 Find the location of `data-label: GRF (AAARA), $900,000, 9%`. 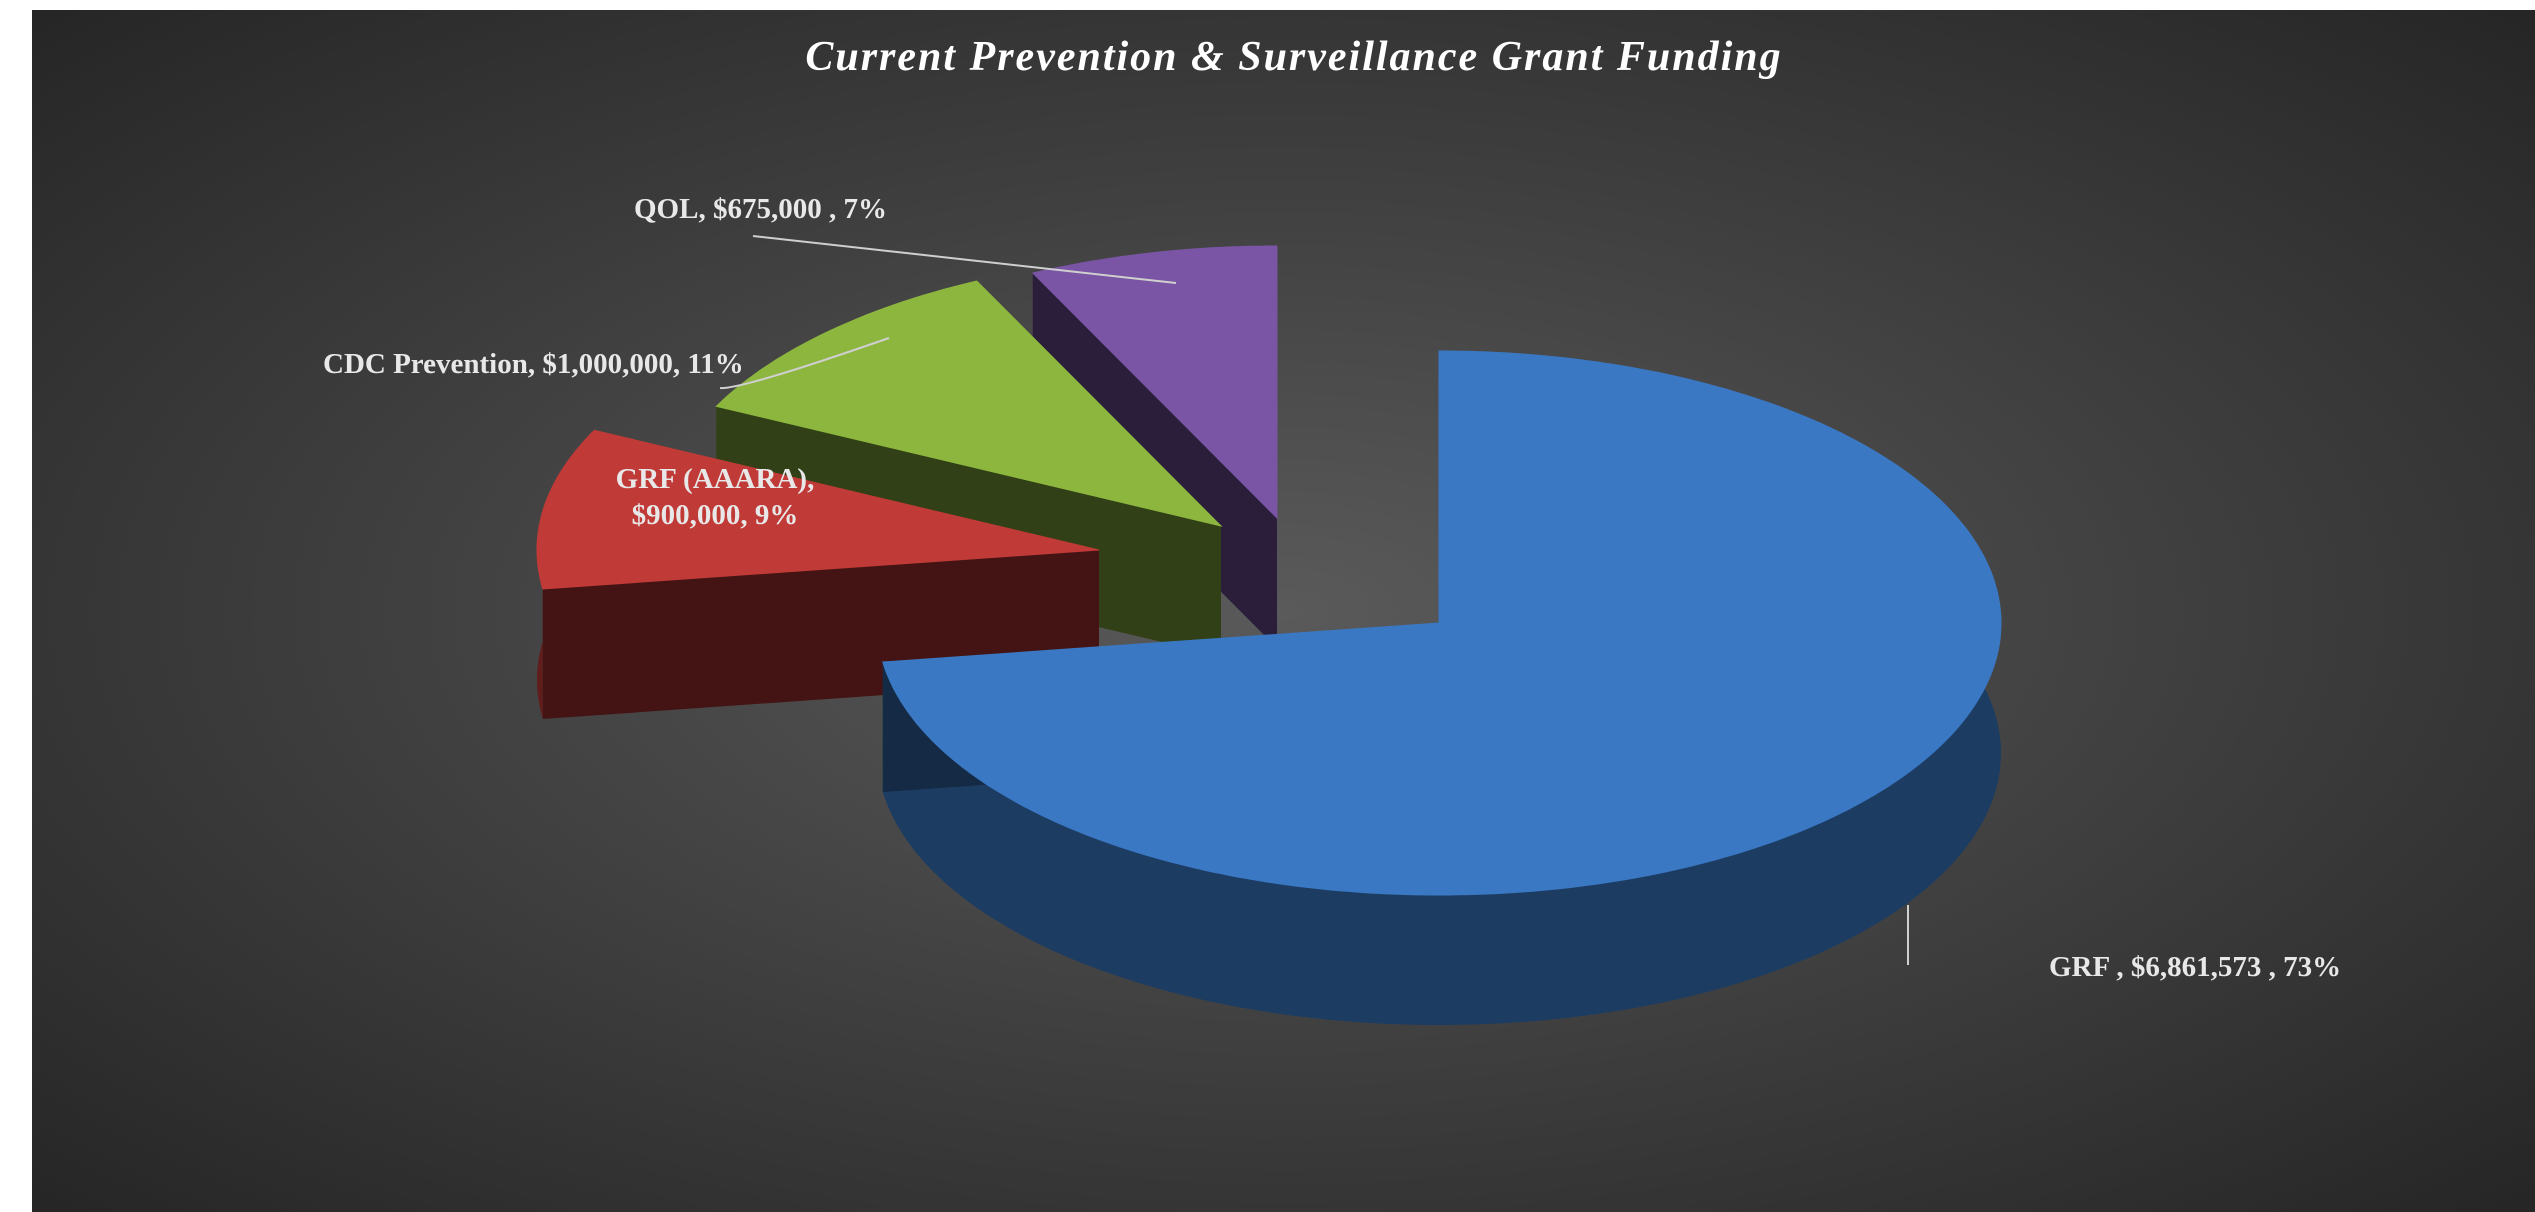

data-label: GRF (AAARA), $900,000, 9% is located at coordinates (715, 497).